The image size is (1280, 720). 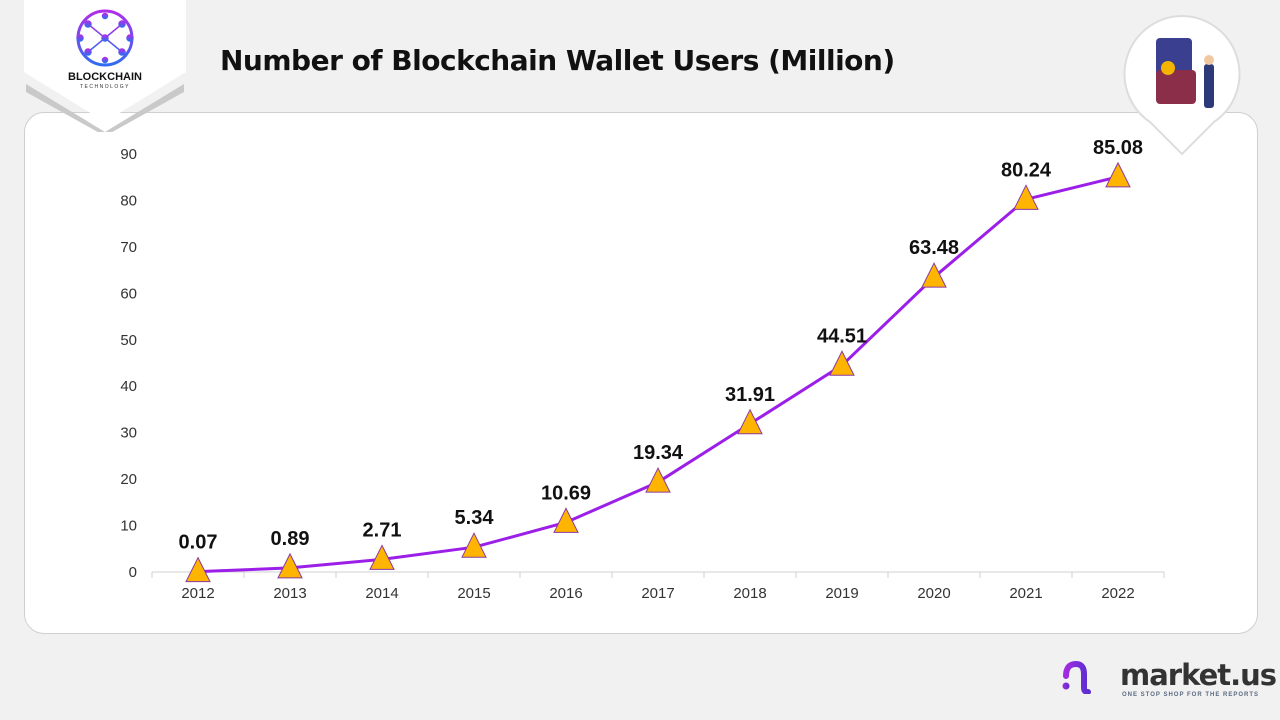 What do you see at coordinates (128, 247) in the screenshot?
I see `y-tick-label: 70` at bounding box center [128, 247].